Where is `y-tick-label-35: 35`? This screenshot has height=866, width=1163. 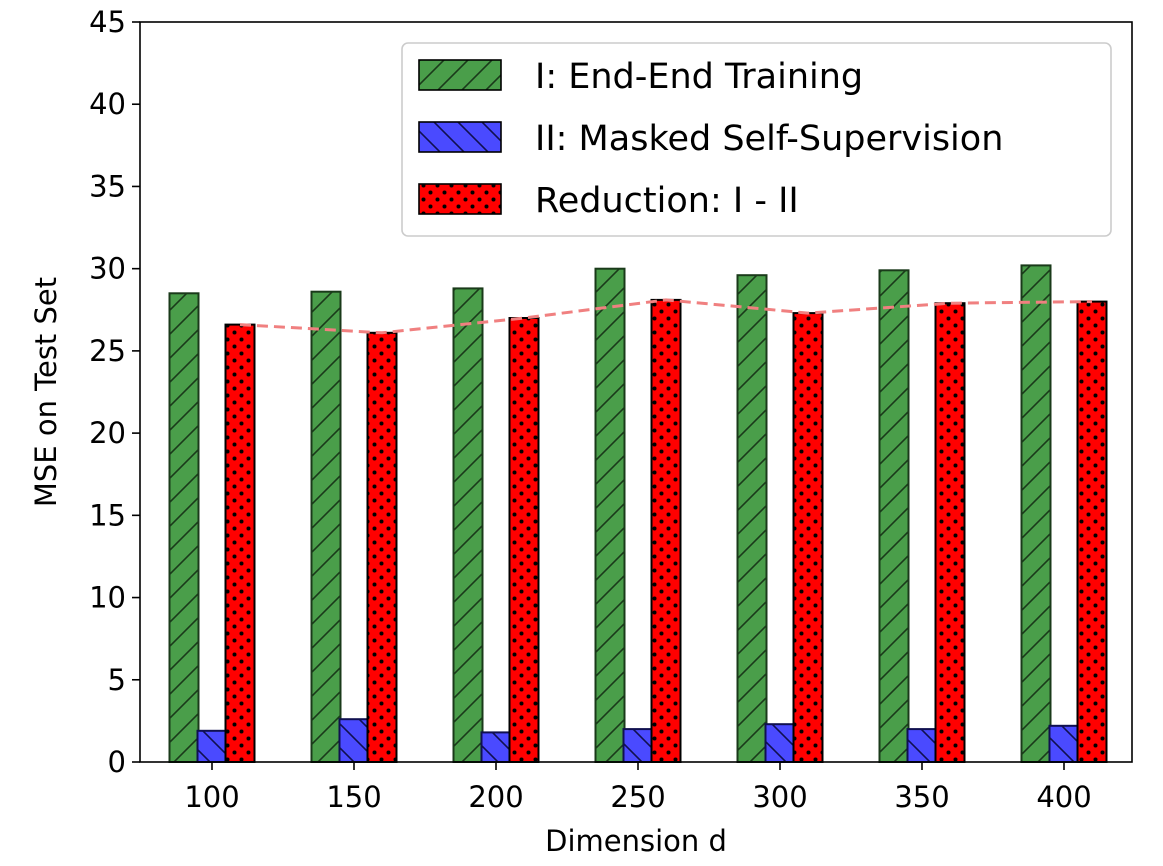 y-tick-label-35: 35 is located at coordinates (107, 186).